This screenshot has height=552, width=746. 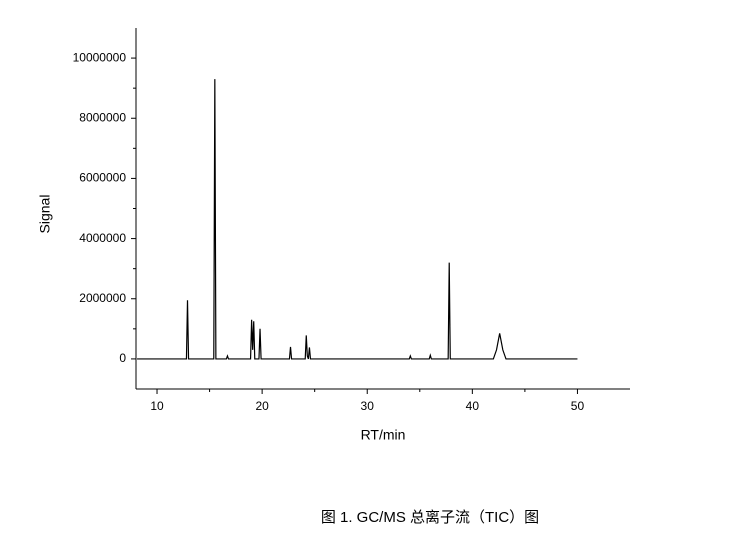 What do you see at coordinates (262, 406) in the screenshot?
I see `x-tick-label: 20` at bounding box center [262, 406].